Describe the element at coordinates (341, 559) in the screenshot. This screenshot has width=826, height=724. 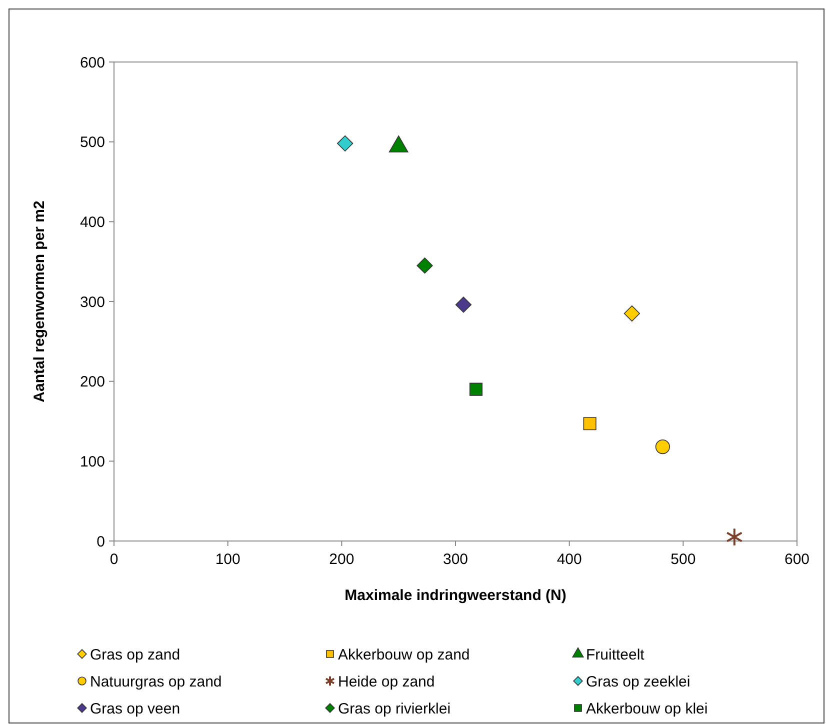
I see `x-tick-label: 200` at that location.